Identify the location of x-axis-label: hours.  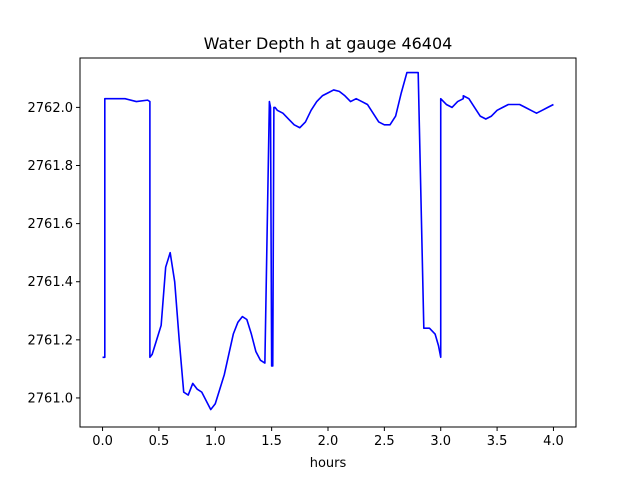
(328, 463).